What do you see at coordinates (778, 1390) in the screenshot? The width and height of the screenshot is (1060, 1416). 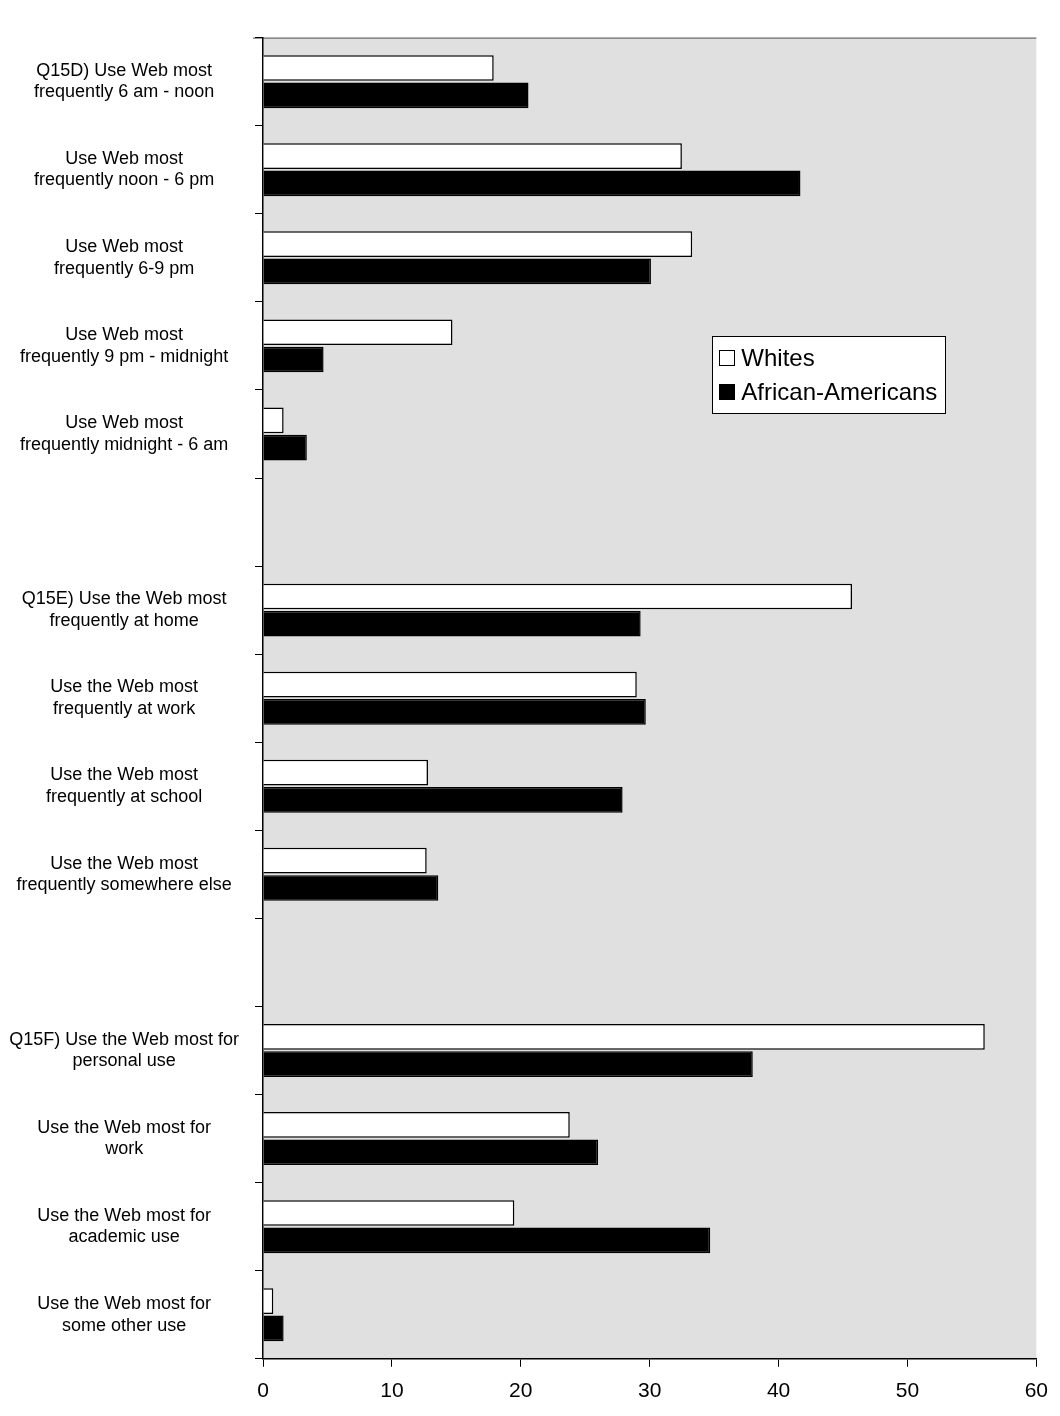 I see `x-tick-label: 40` at bounding box center [778, 1390].